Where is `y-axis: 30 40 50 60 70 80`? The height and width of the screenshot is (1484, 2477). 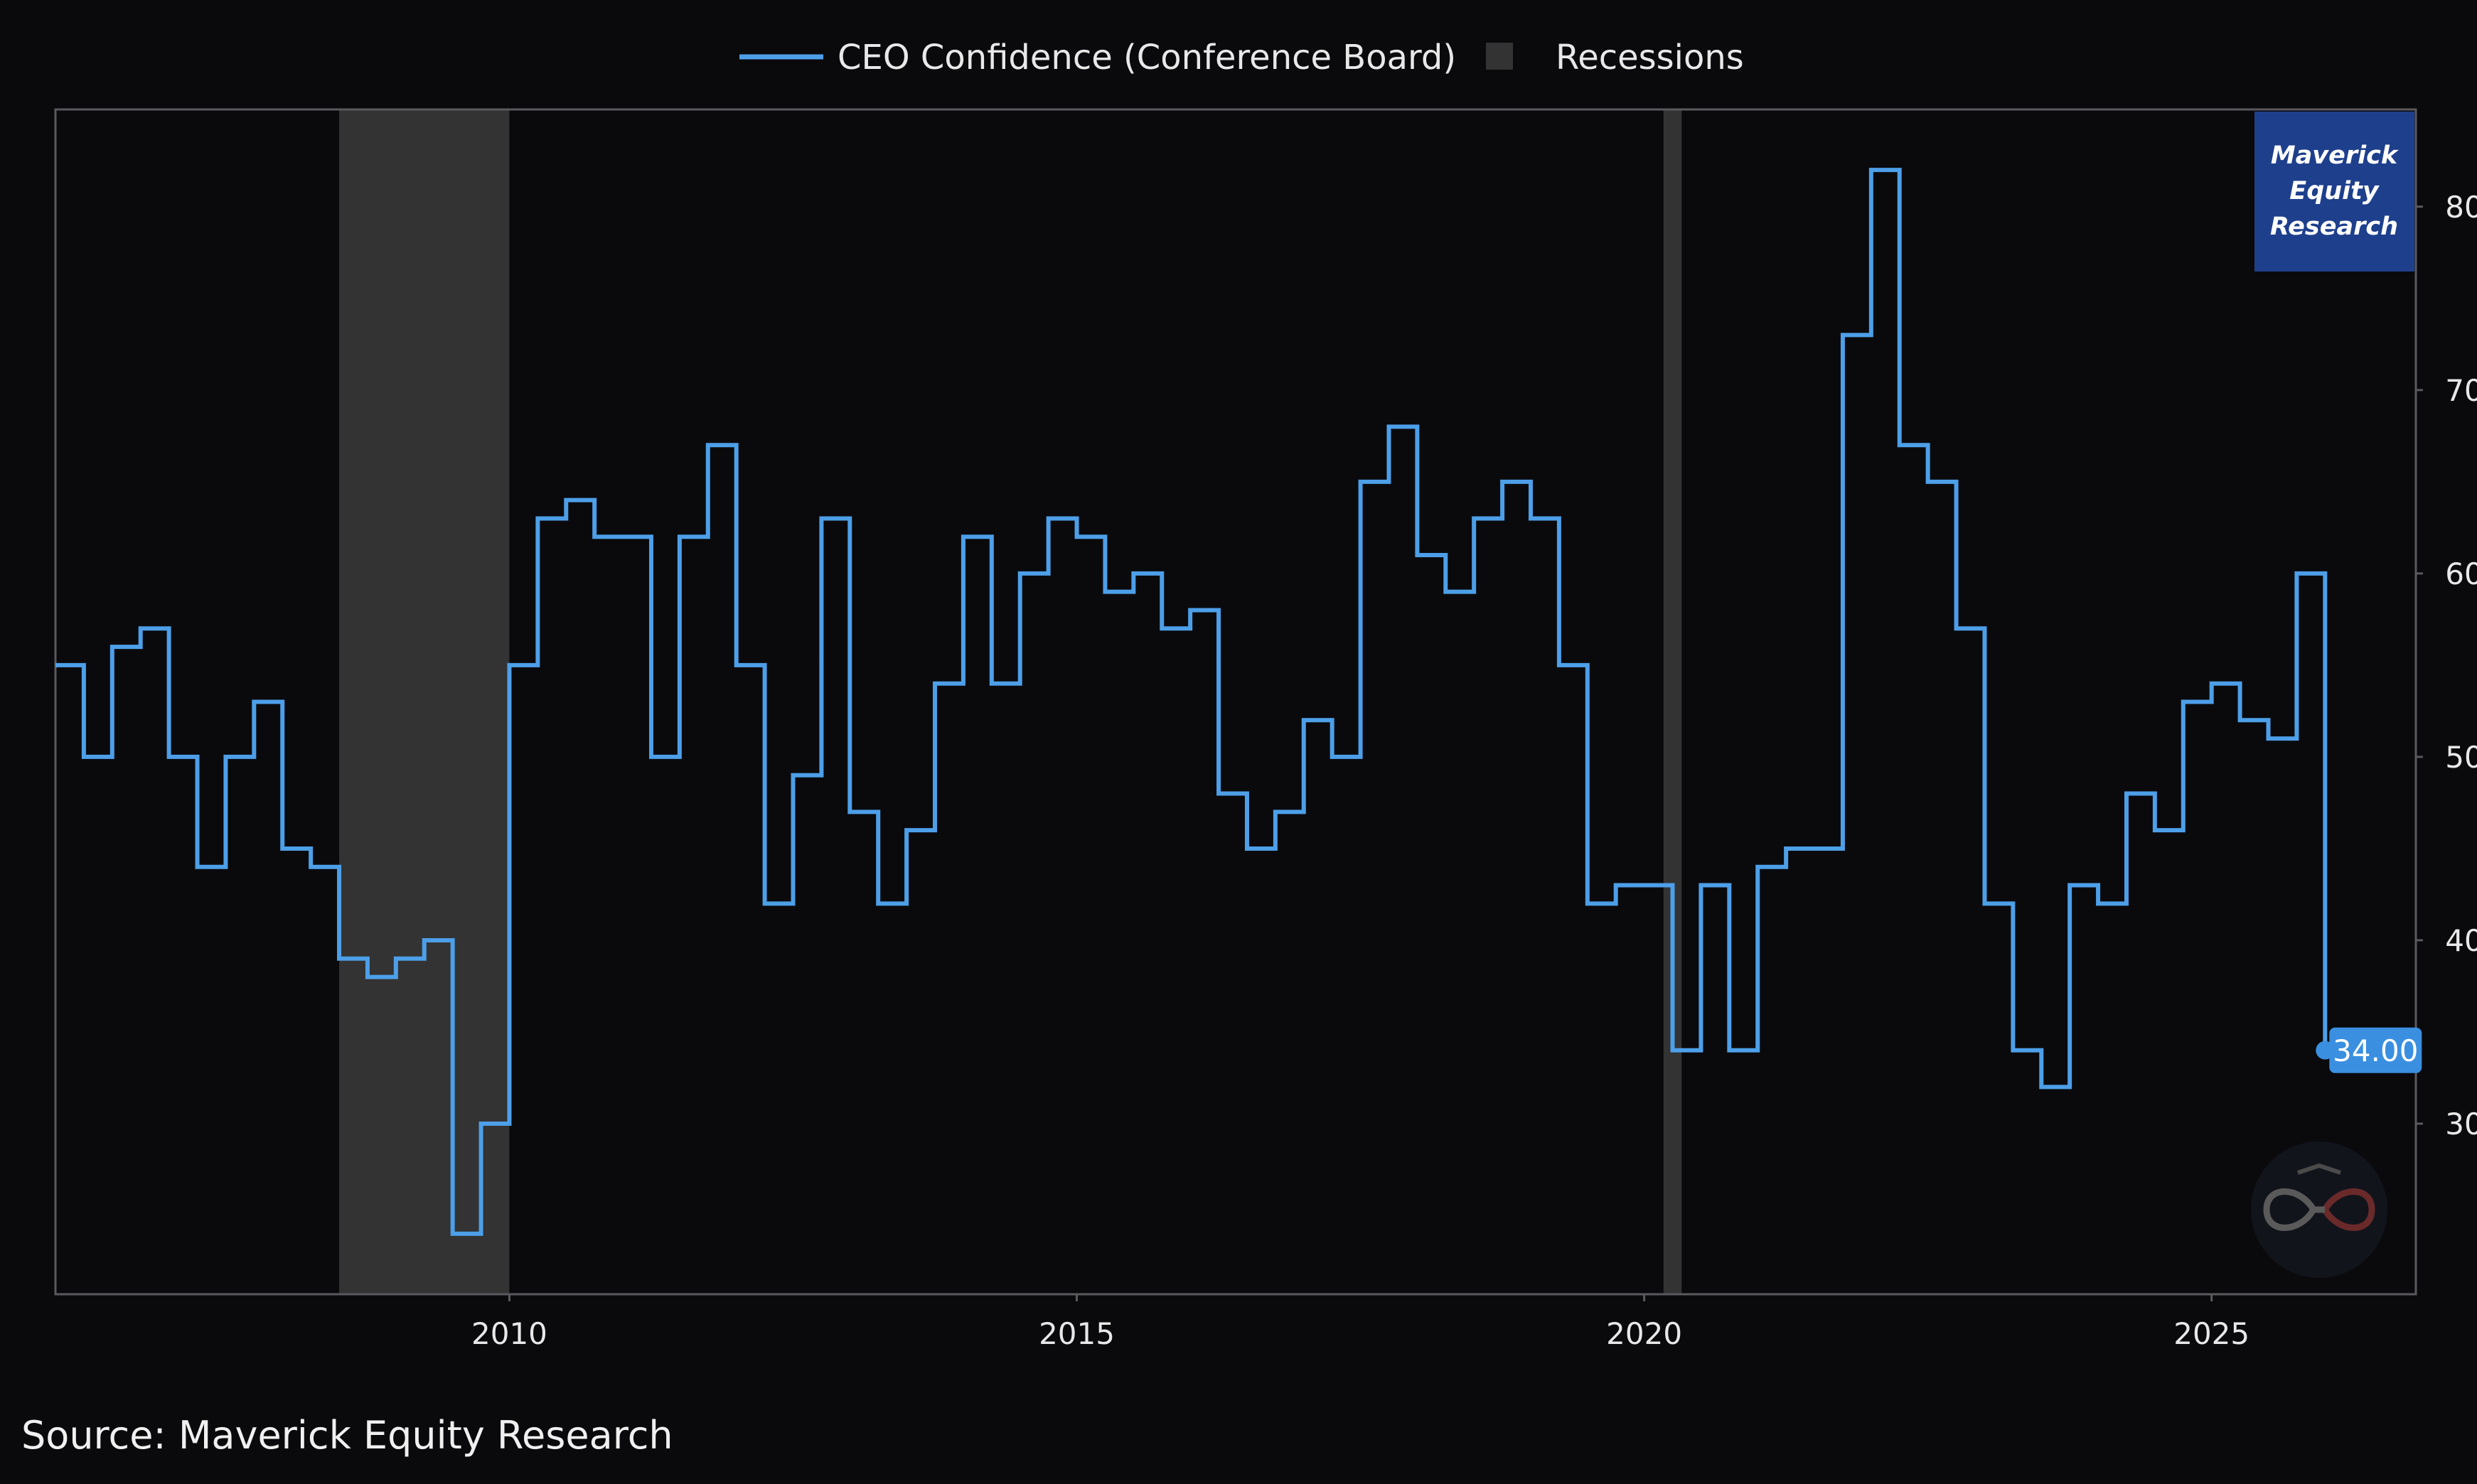
y-axis: 30 40 50 60 70 80 is located at coordinates (2446, 665).